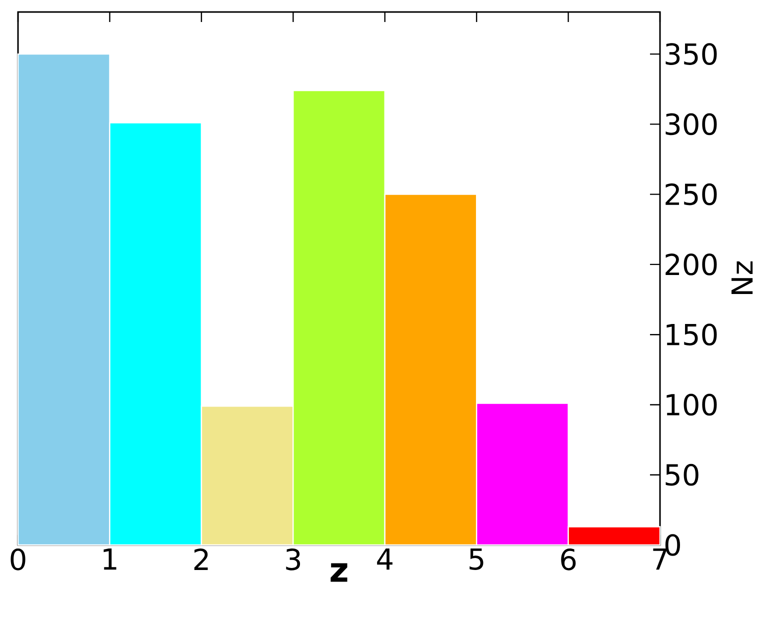  What do you see at coordinates (691, 54) in the screenshot?
I see `y-tick-label: 350` at bounding box center [691, 54].